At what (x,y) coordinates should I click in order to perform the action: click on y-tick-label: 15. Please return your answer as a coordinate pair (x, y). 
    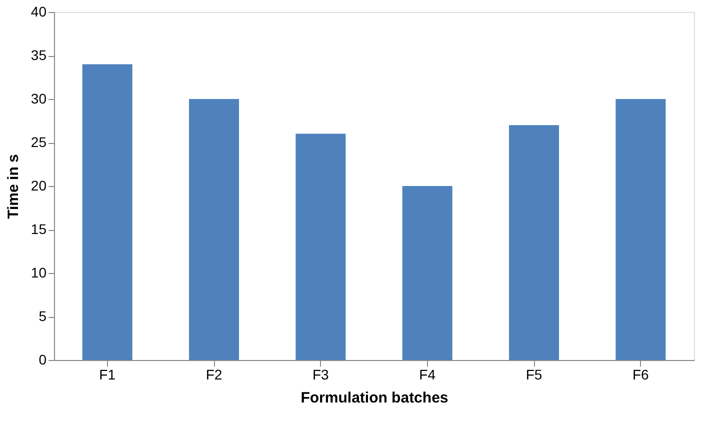
    Looking at the image, I should click on (38, 229).